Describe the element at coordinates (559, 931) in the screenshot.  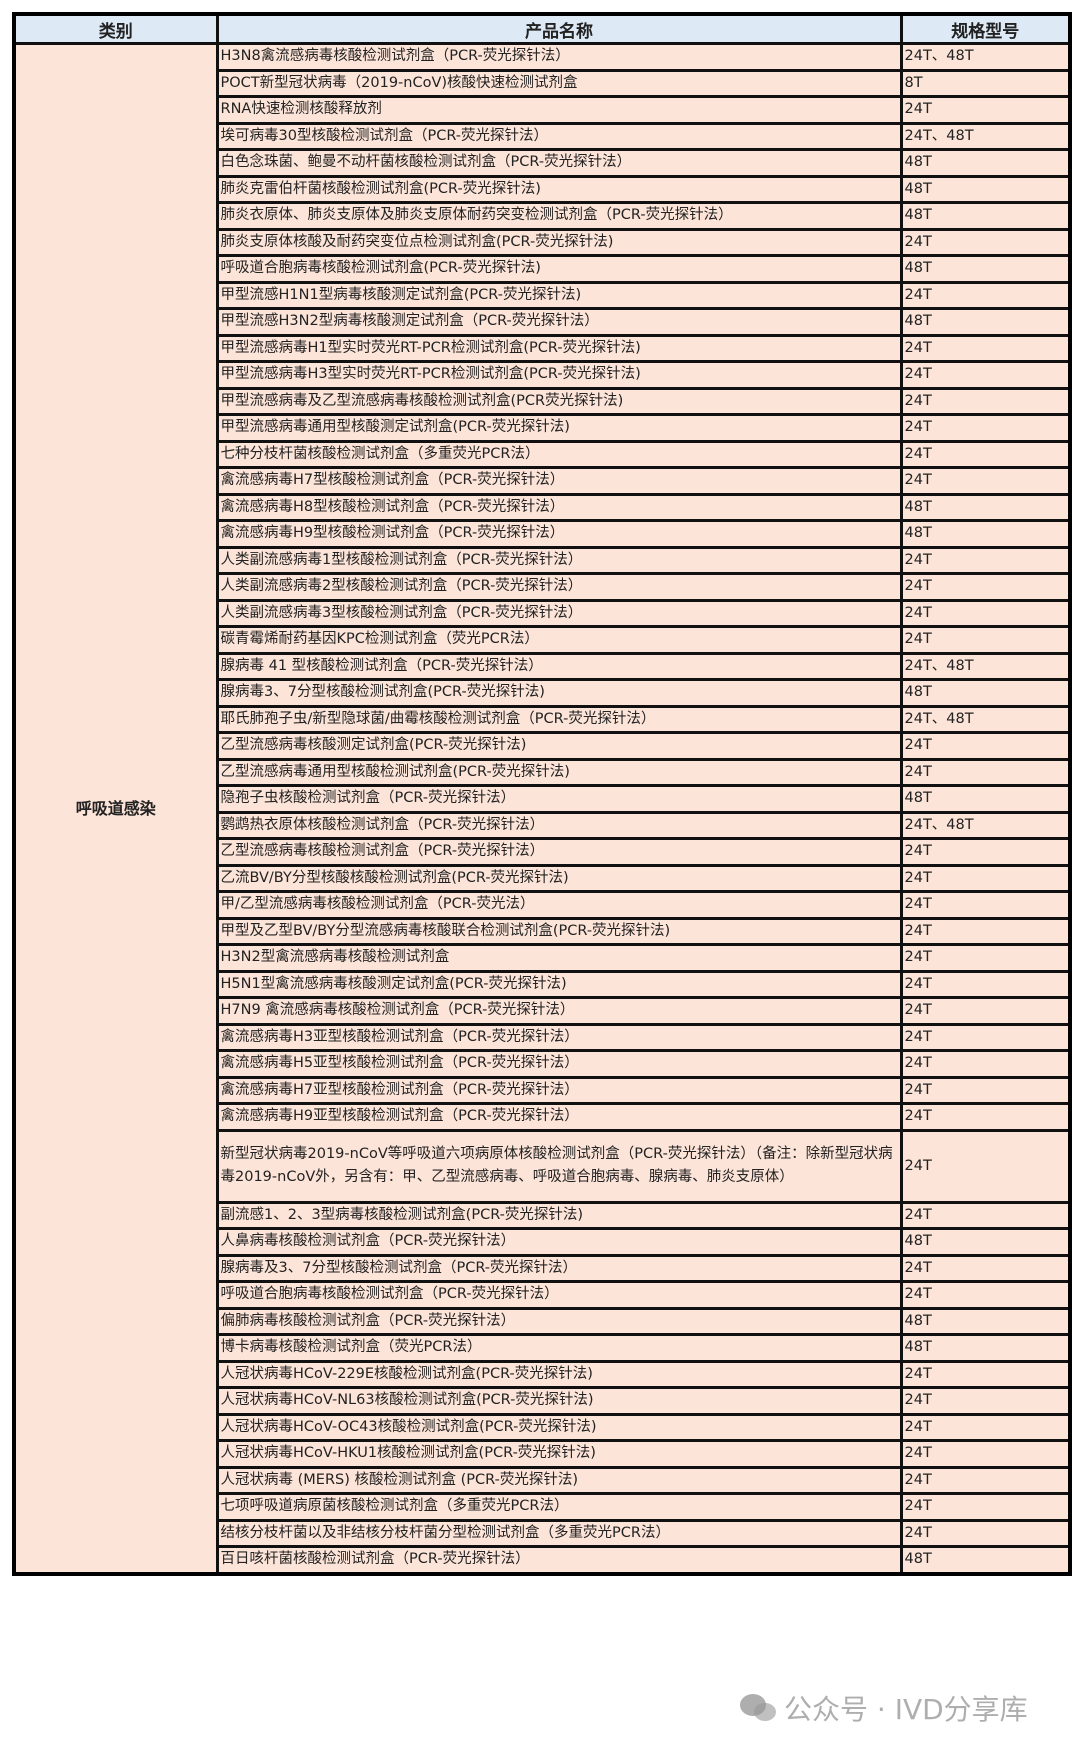
I see `product-name-cell: 甲型及乙型BV/BY分型流感病毒核酸联合检测试剂盒(PCR-荧光探针法)` at that location.